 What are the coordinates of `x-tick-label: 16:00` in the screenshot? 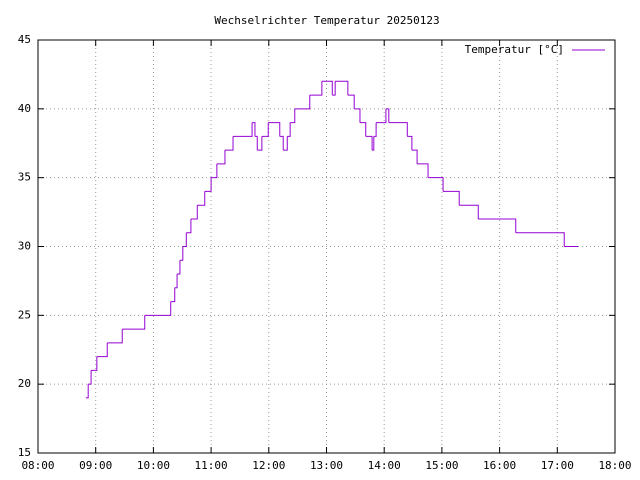 It's located at (499, 465).